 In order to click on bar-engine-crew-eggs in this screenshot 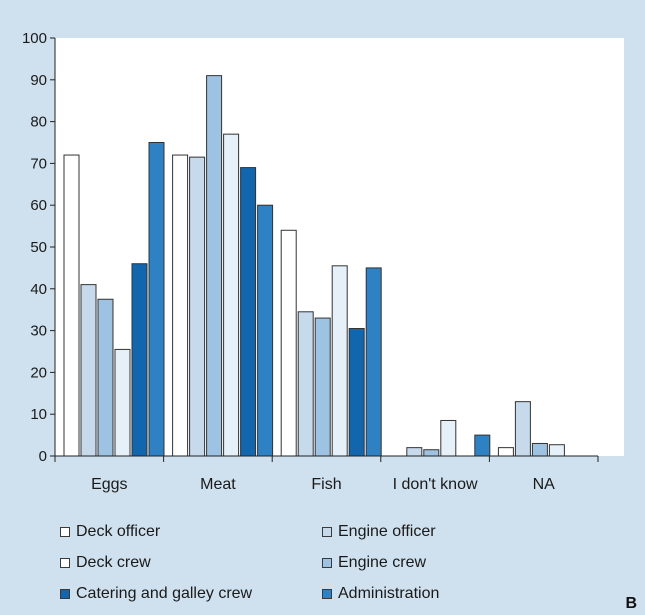, I will do `click(122, 402)`.